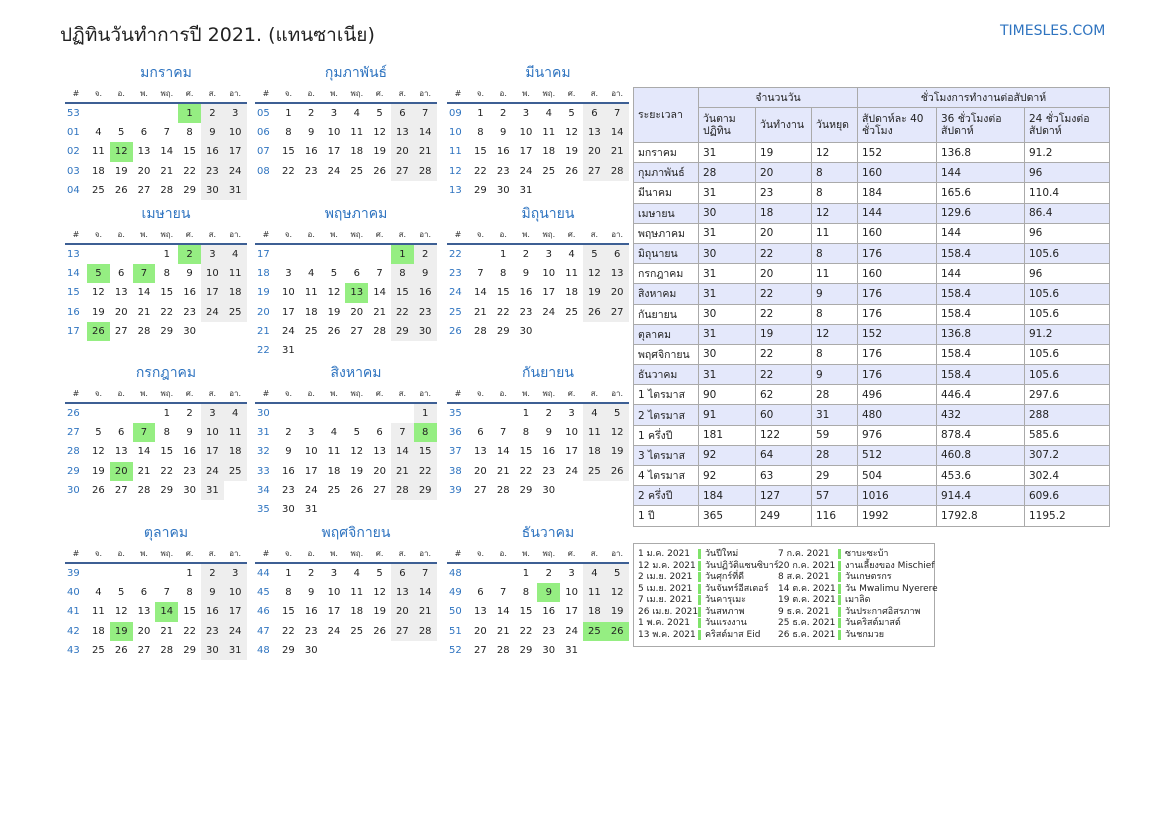  I want to click on day-cell: 19, so click(379, 152).